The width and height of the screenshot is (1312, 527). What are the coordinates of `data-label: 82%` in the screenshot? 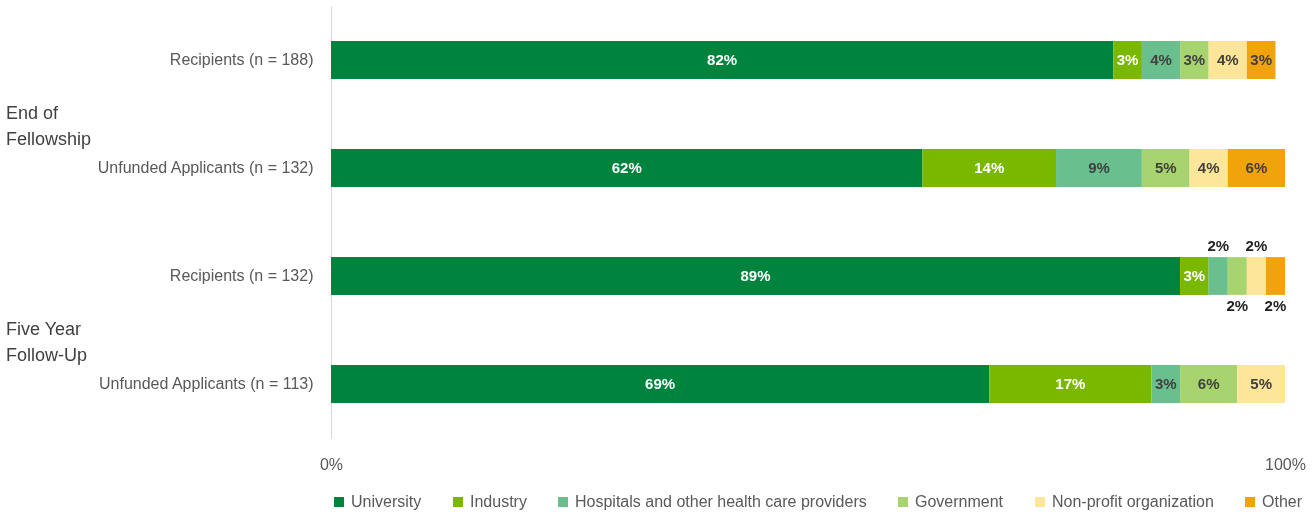 It's located at (722, 59).